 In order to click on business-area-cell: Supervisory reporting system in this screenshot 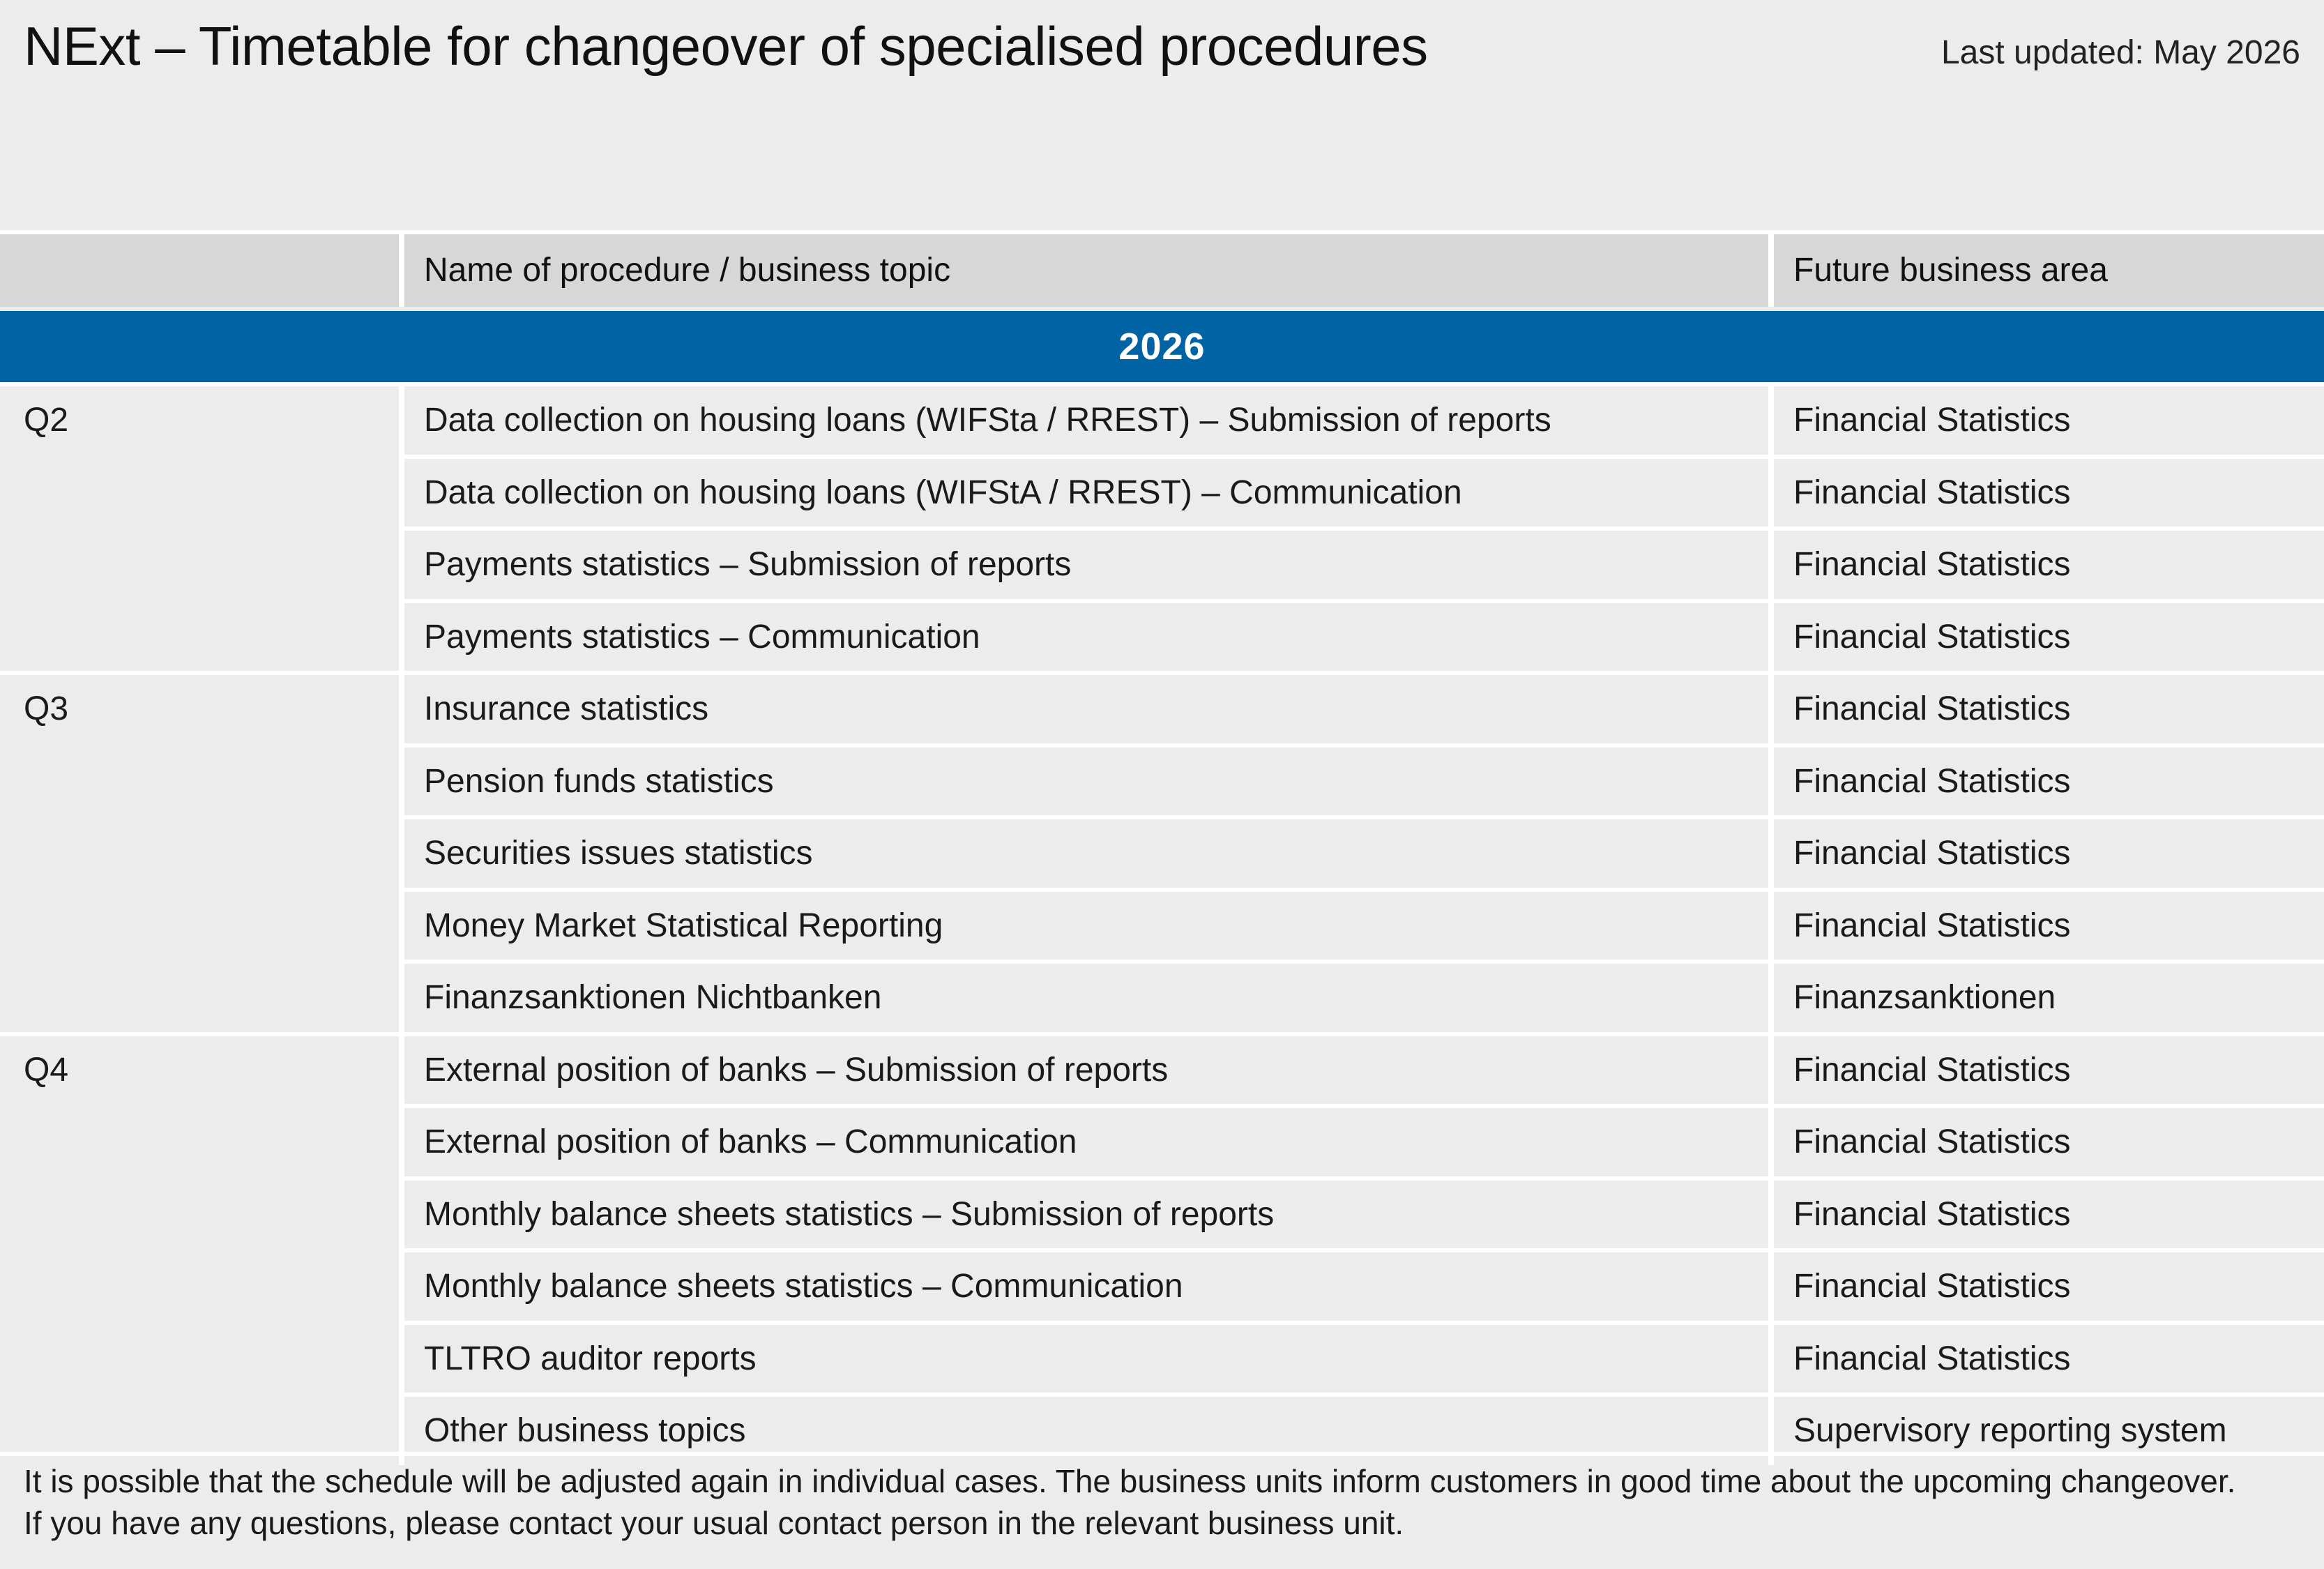, I will do `click(2010, 1430)`.